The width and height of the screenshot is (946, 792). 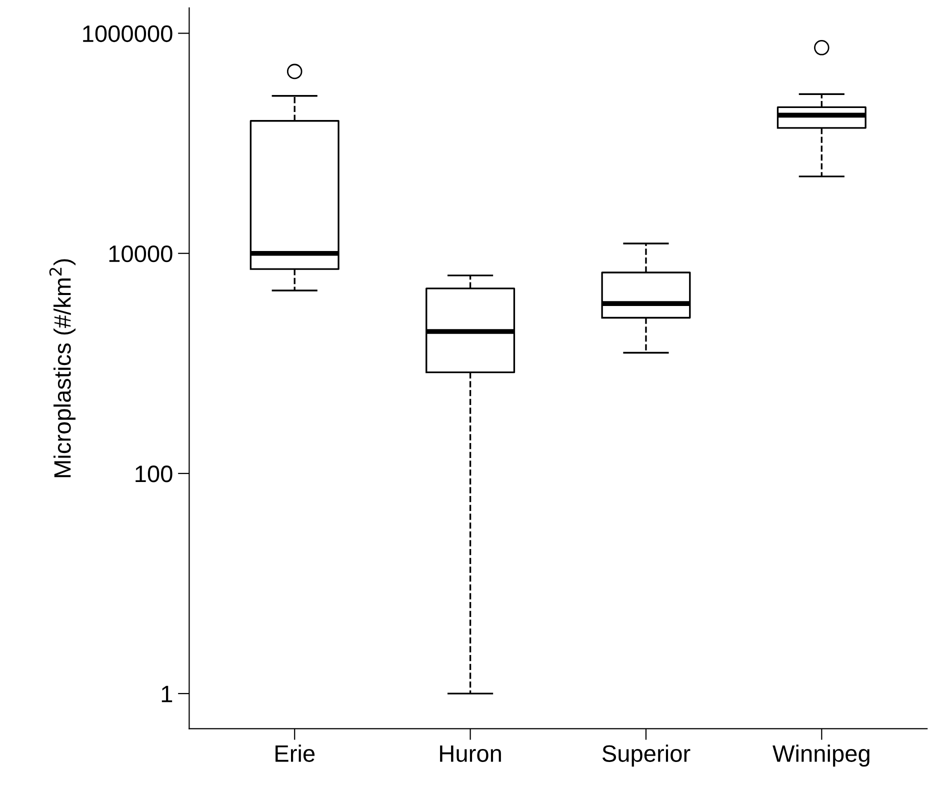 I want to click on y-tick-label: 1, so click(x=167, y=694).